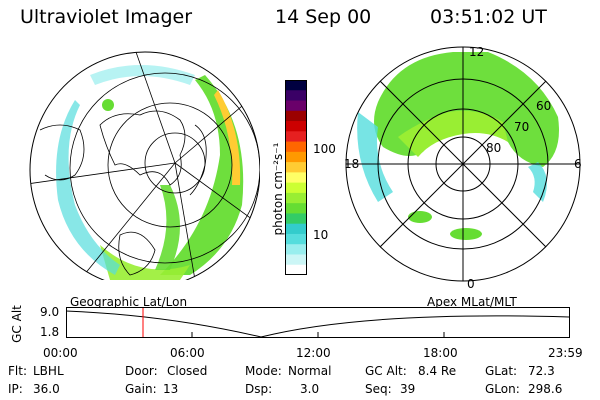  What do you see at coordinates (142, 75) in the screenshot?
I see `aurora-diffuse-north` at bounding box center [142, 75].